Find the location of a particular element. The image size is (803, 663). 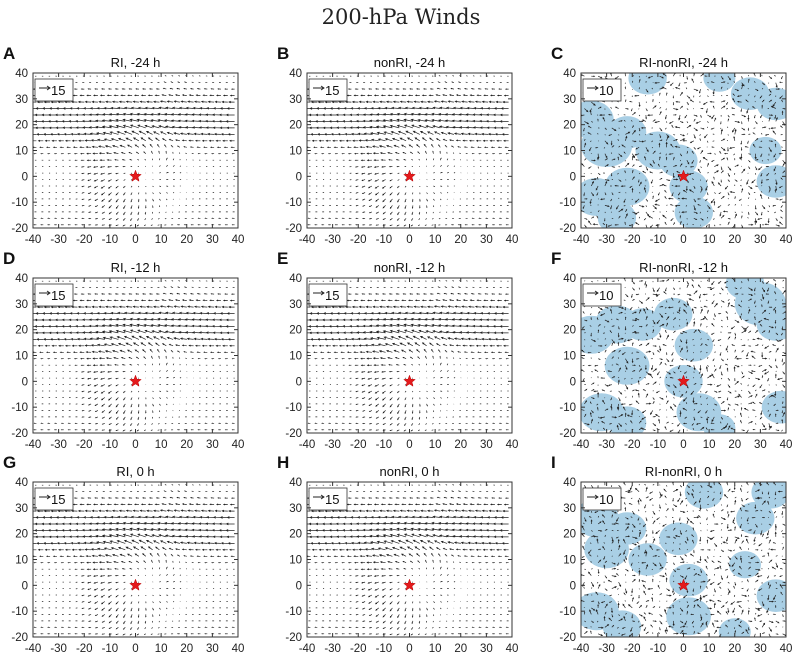

panel-letter: D is located at coordinates (9, 258).